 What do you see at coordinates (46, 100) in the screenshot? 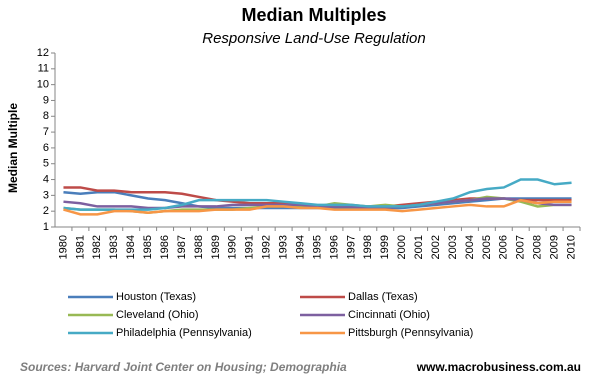
I see `y-tick-label: 9` at bounding box center [46, 100].